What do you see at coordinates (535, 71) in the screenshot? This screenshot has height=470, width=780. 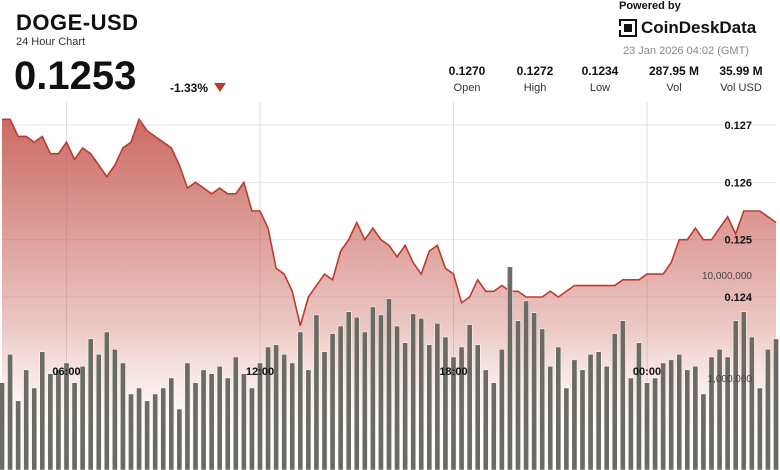 I see `stat-value: 0.1272` at bounding box center [535, 71].